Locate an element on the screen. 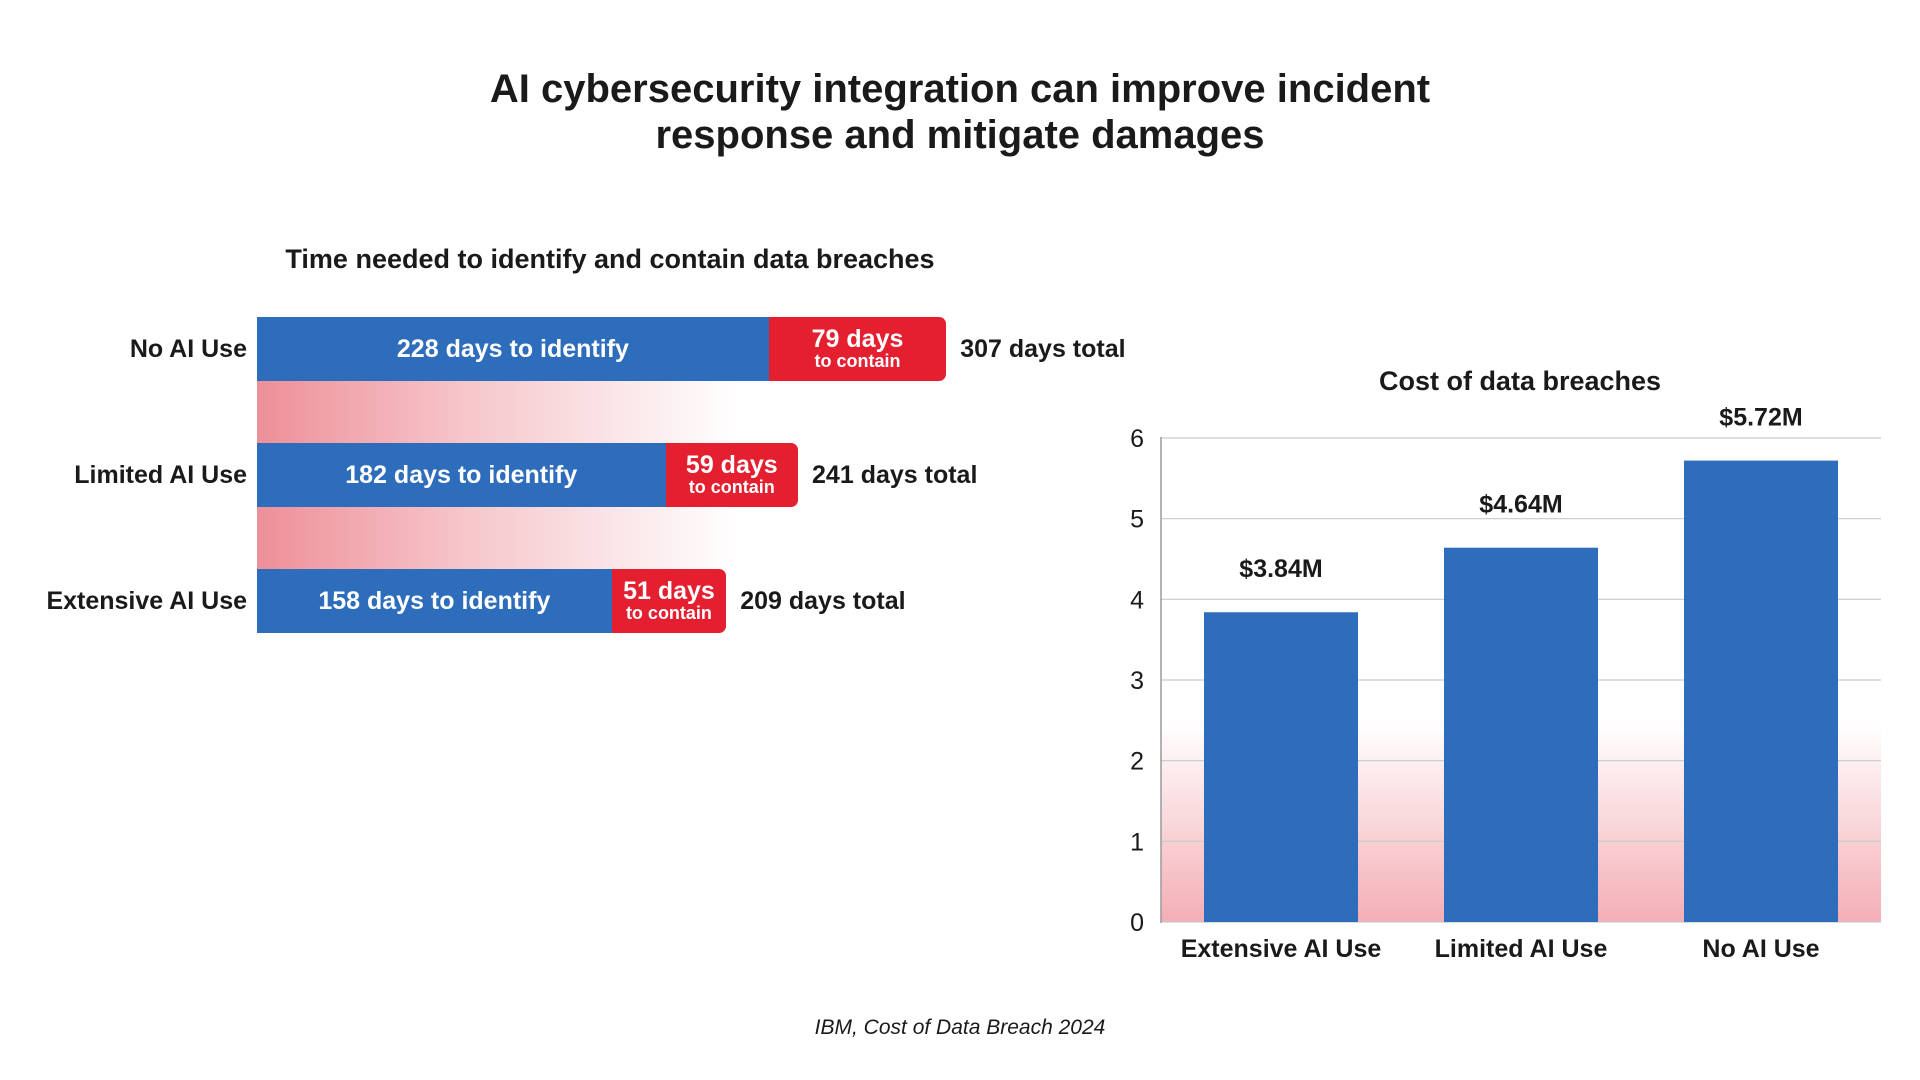 This screenshot has height=1080, width=1920. value-labels: $3.84M $4.64M $5.72M is located at coordinates (1520, 494).